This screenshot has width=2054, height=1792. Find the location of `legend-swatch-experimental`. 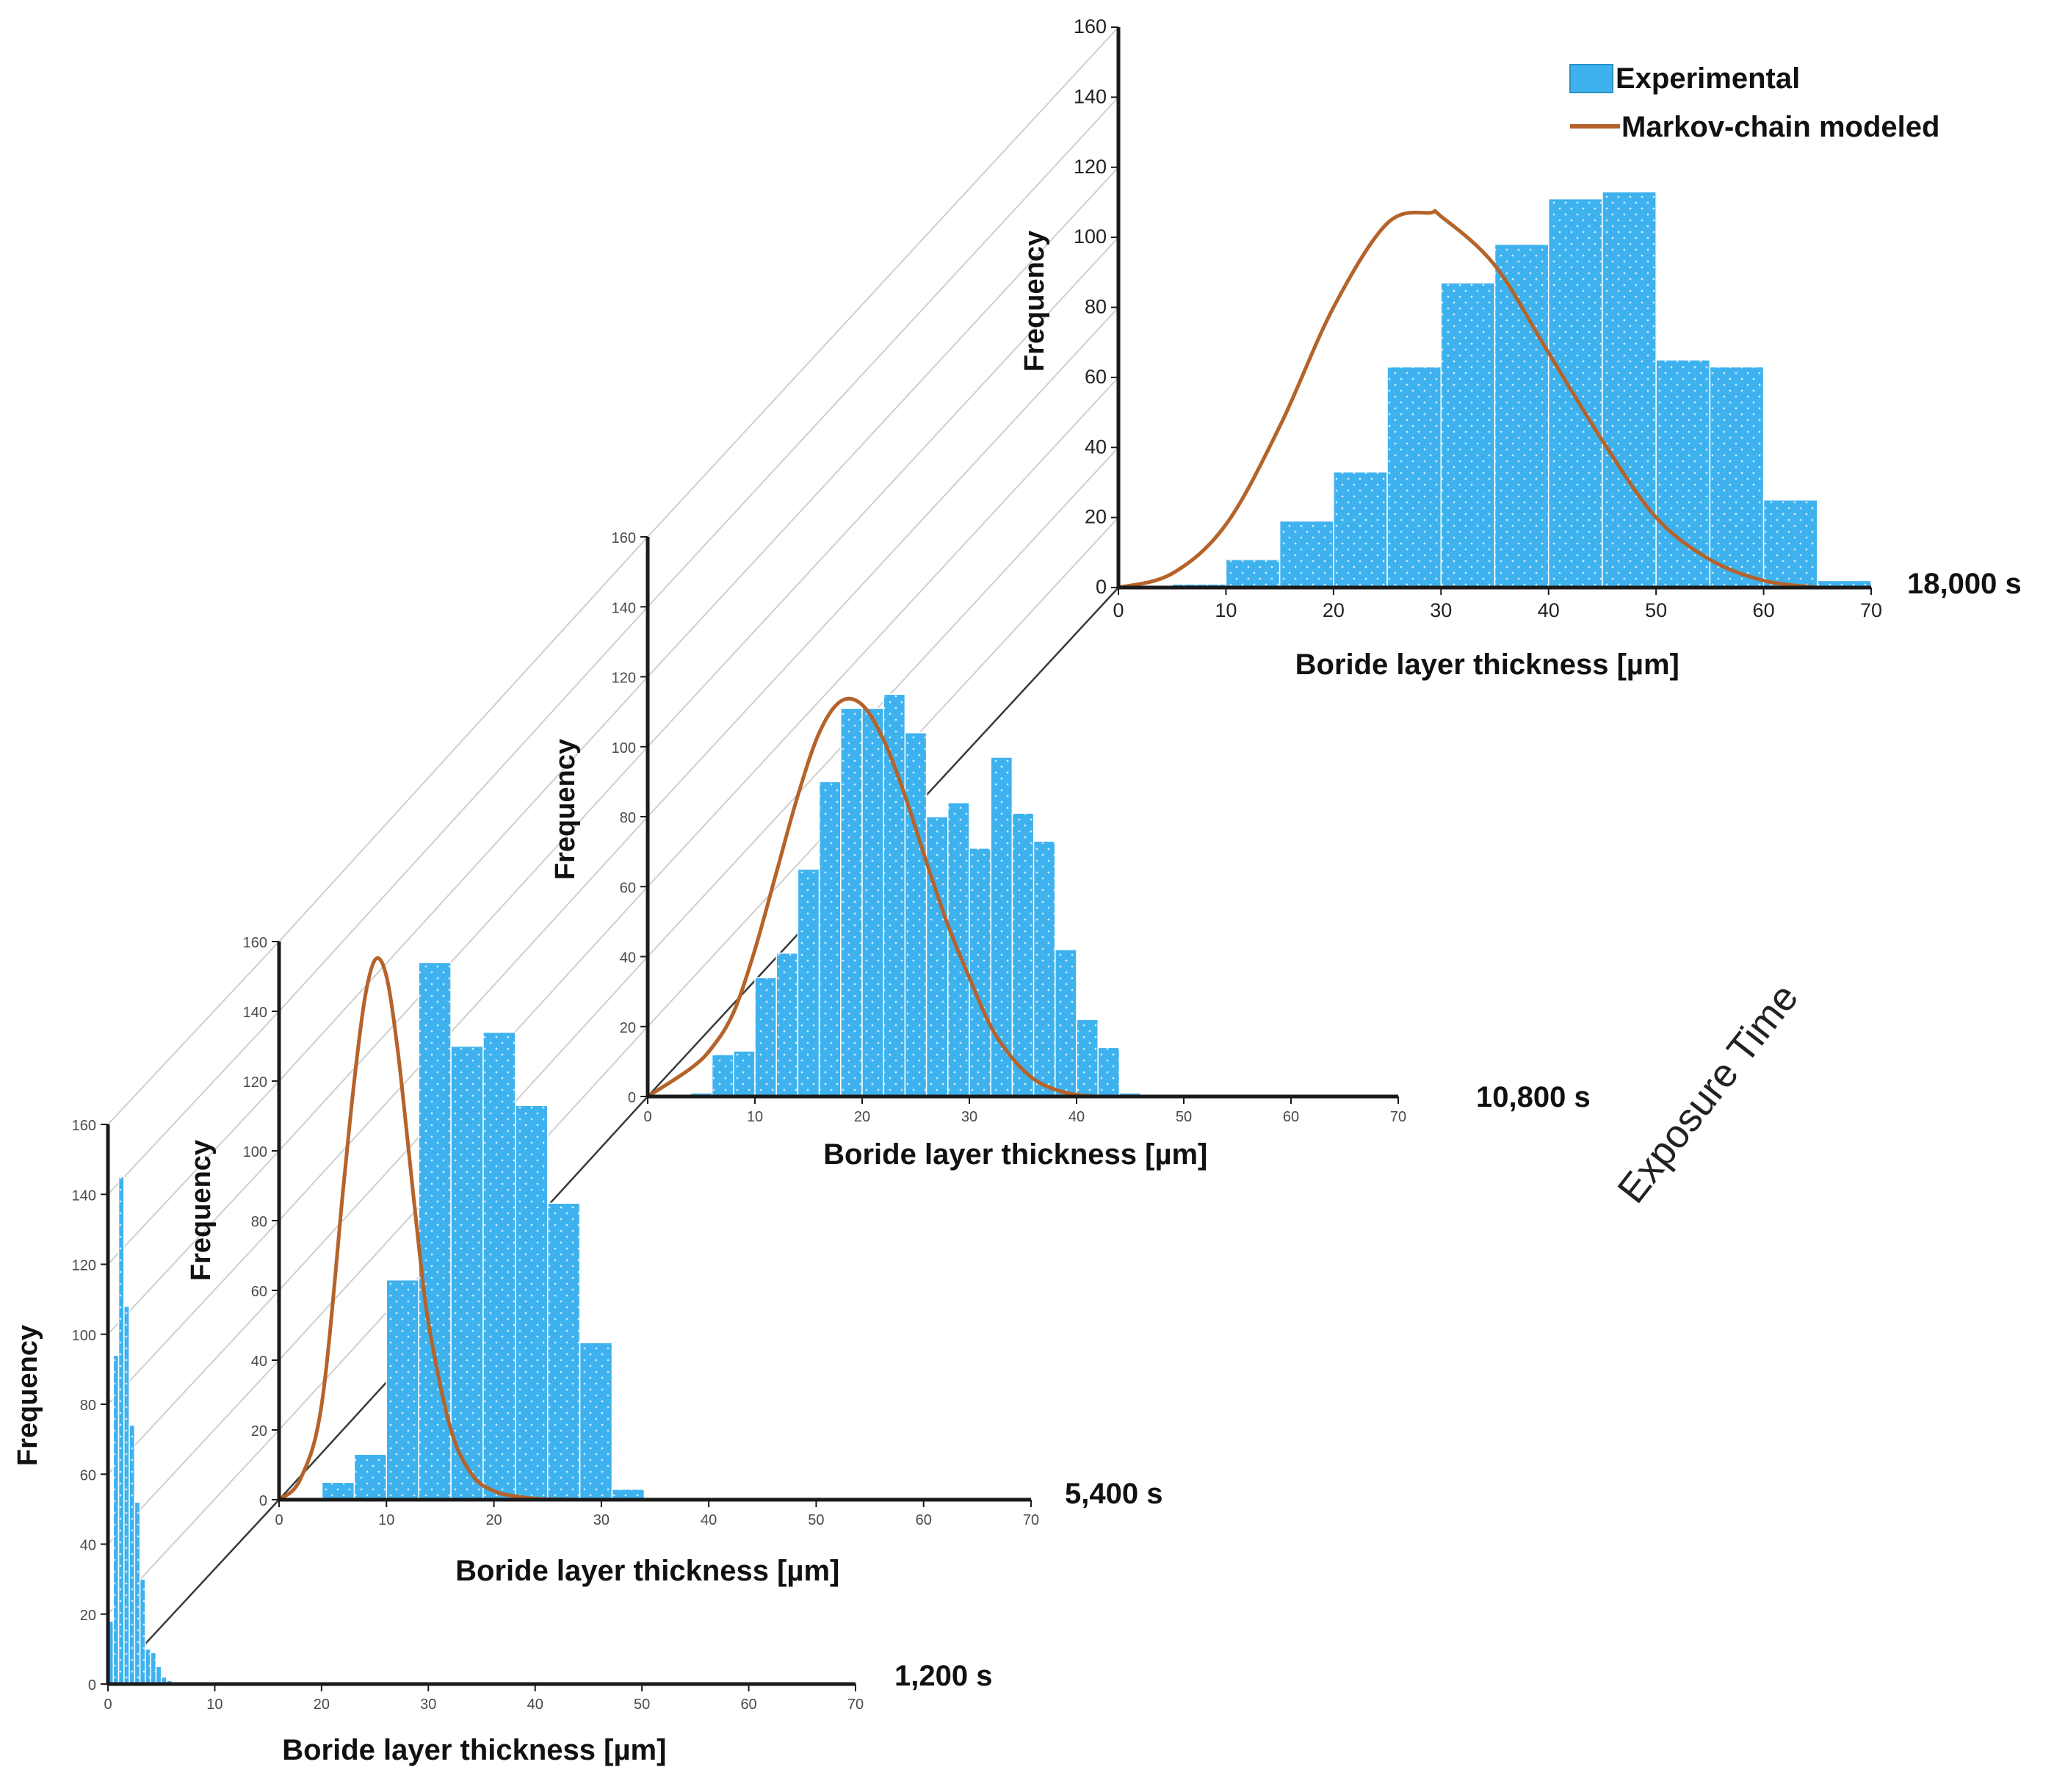

legend-swatch-experimental is located at coordinates (1591, 78).